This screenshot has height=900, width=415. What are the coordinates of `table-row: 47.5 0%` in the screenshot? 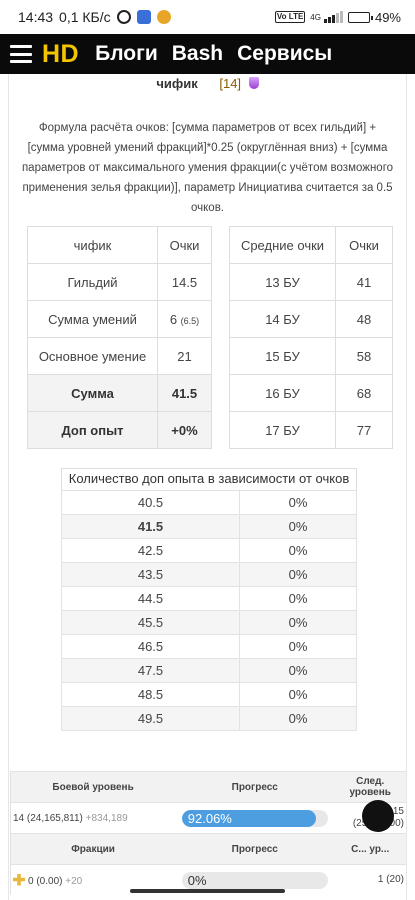 It's located at (209, 670).